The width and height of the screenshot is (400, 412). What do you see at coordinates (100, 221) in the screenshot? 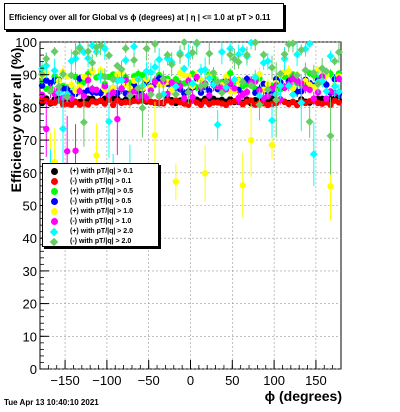
I see `legend-item: (-) with pT/|q| > 1.0` at bounding box center [100, 221].